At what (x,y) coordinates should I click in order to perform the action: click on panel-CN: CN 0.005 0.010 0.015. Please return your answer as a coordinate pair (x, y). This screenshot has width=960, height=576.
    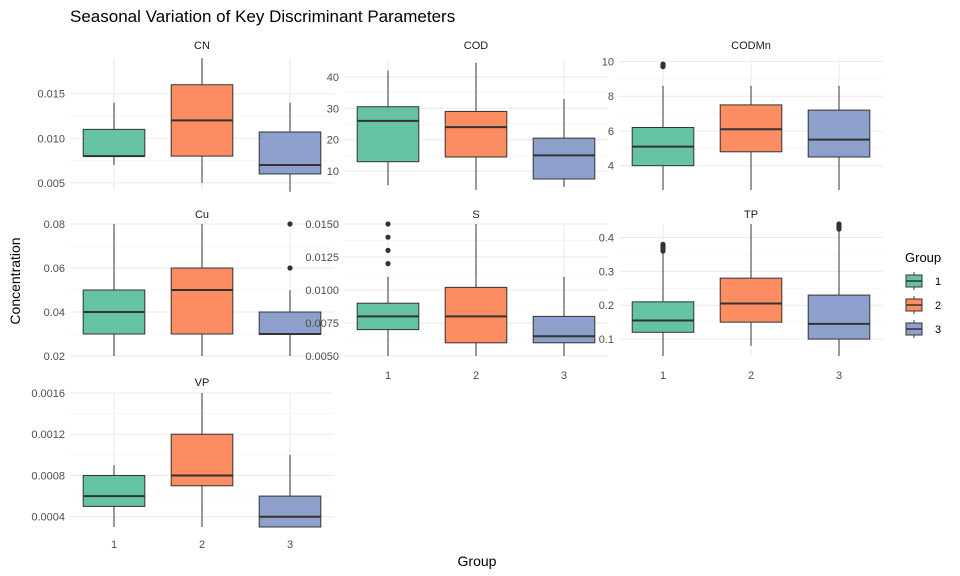
    Looking at the image, I should click on (185, 116).